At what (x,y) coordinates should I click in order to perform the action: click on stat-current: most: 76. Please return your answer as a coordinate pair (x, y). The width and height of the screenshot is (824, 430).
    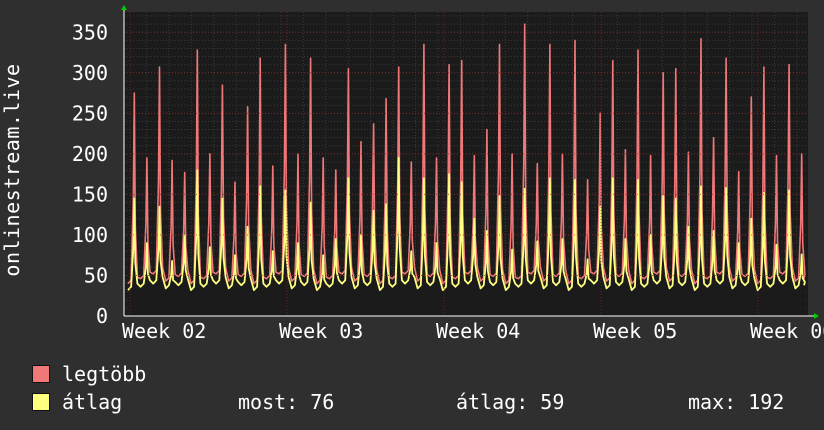
    Looking at the image, I should click on (286, 402).